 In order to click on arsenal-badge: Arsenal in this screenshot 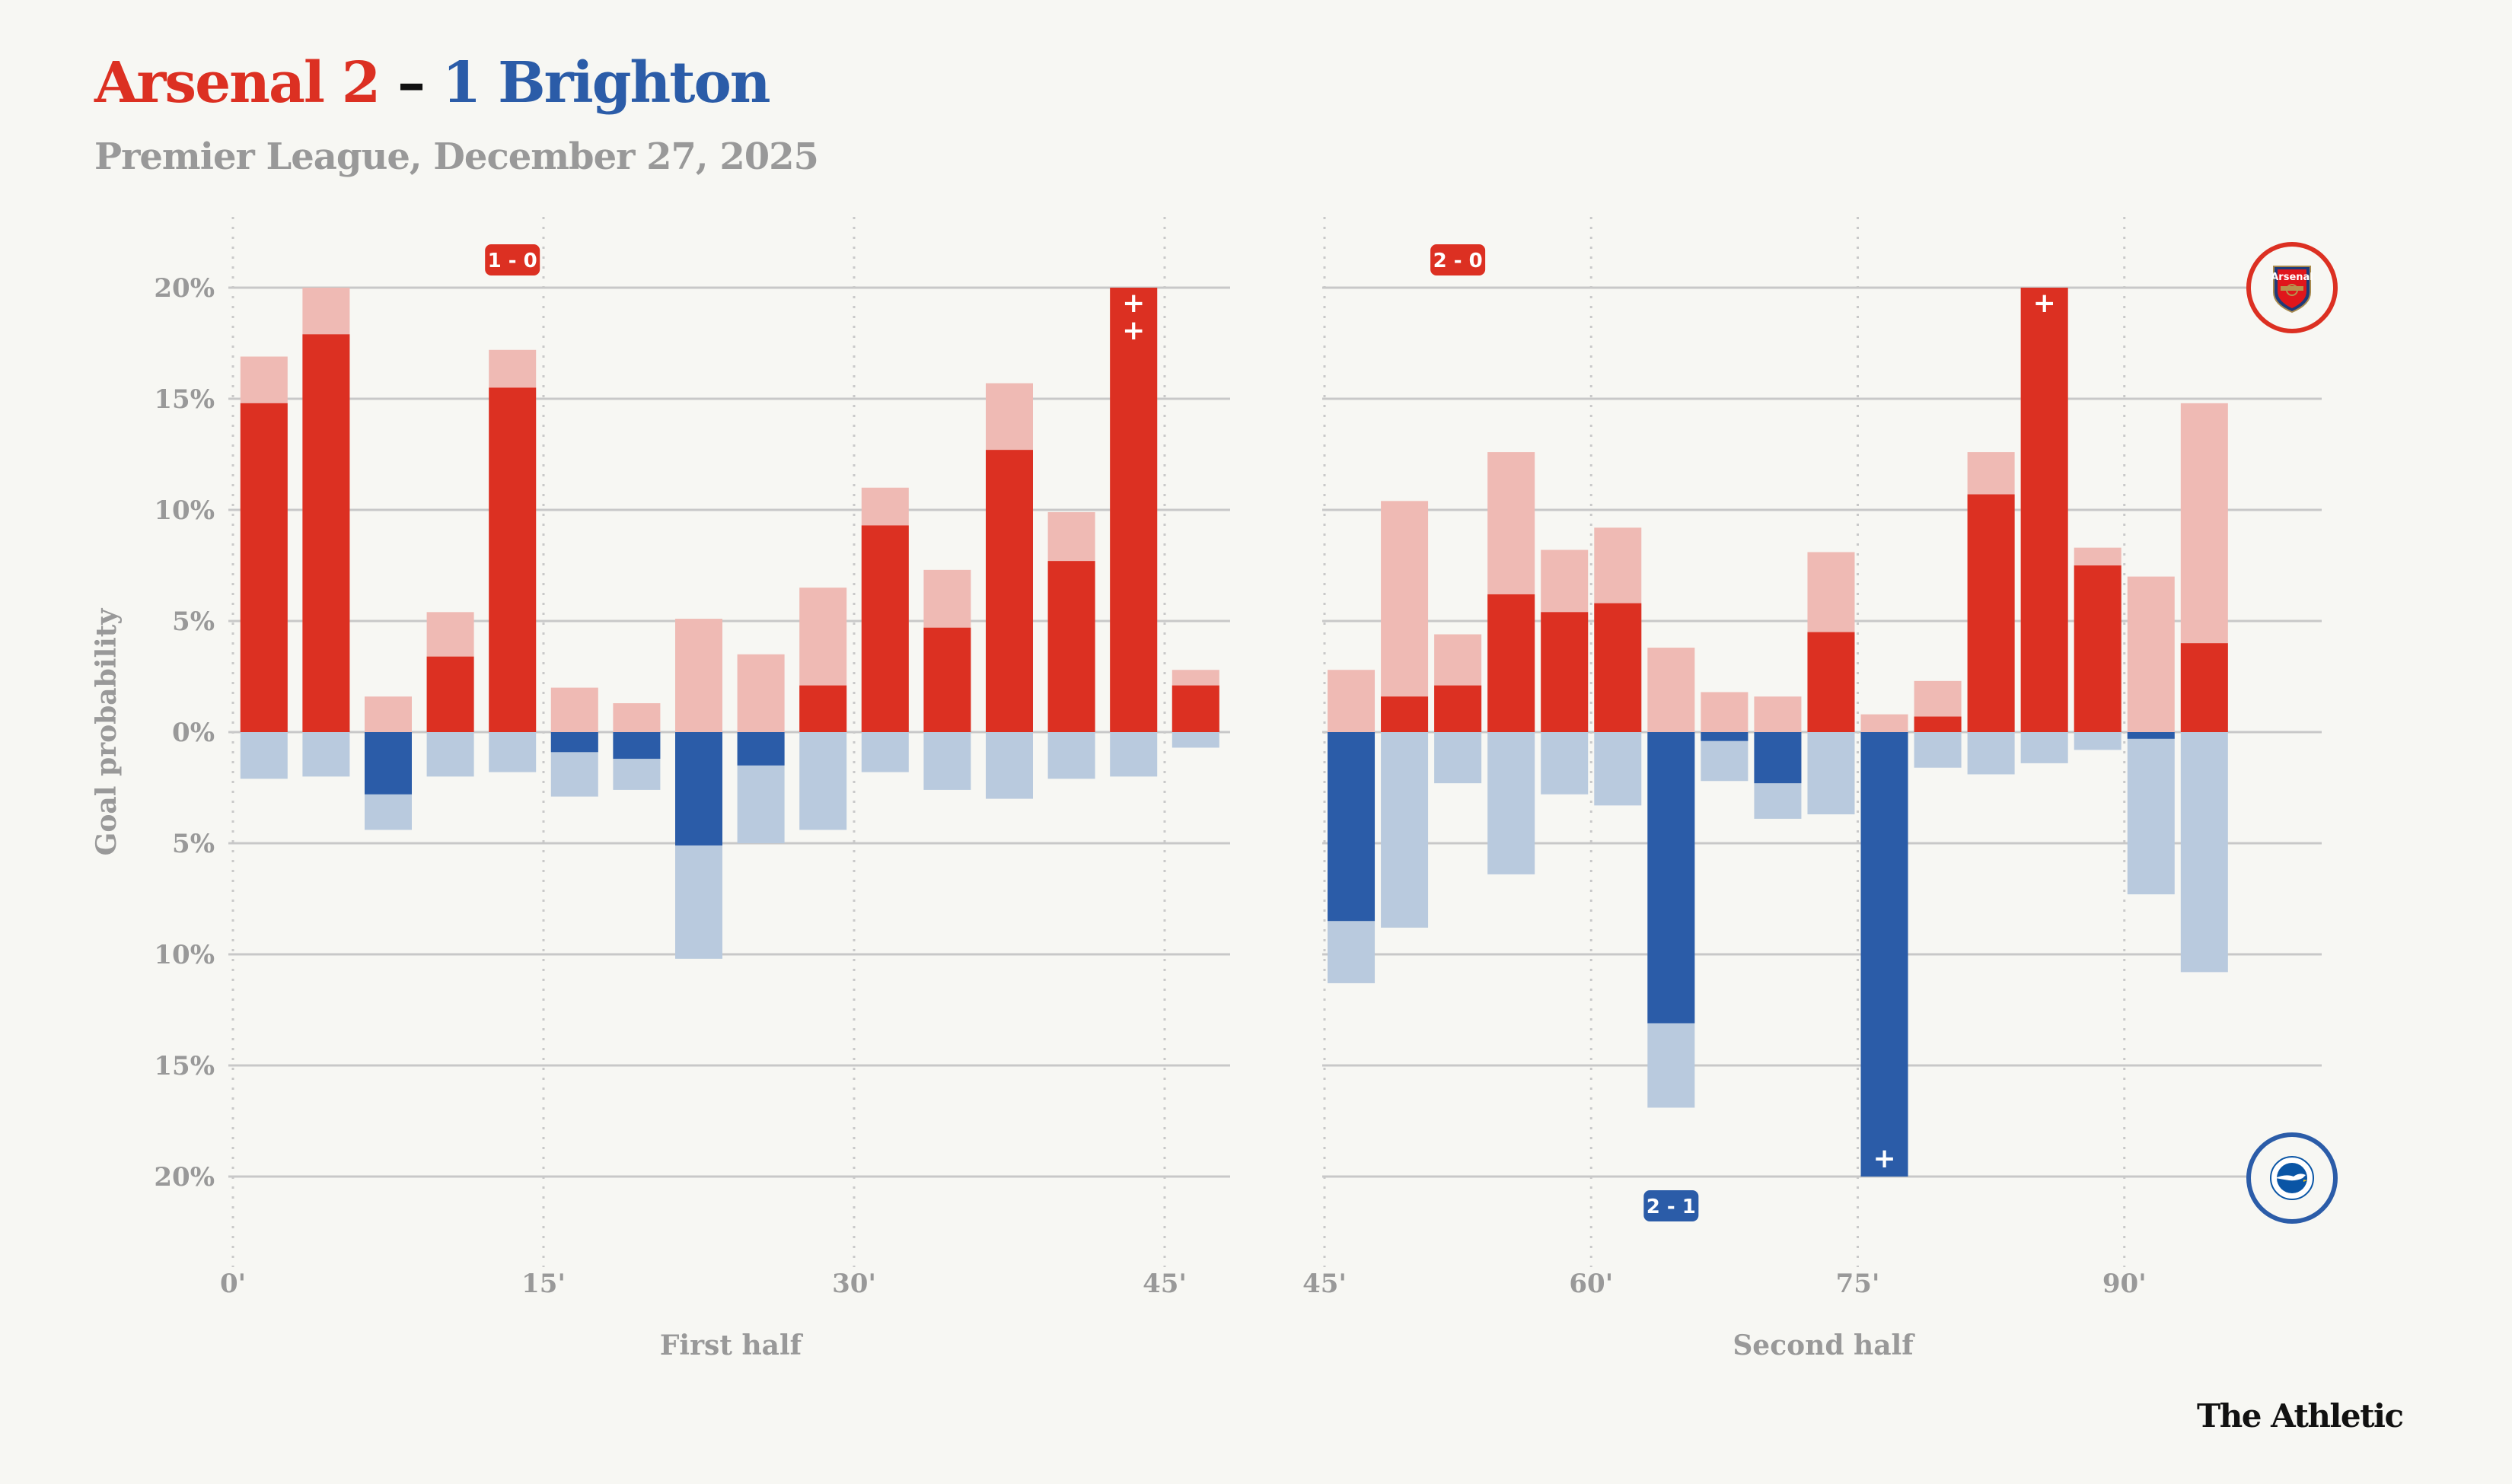, I will do `click(2292, 287)`.